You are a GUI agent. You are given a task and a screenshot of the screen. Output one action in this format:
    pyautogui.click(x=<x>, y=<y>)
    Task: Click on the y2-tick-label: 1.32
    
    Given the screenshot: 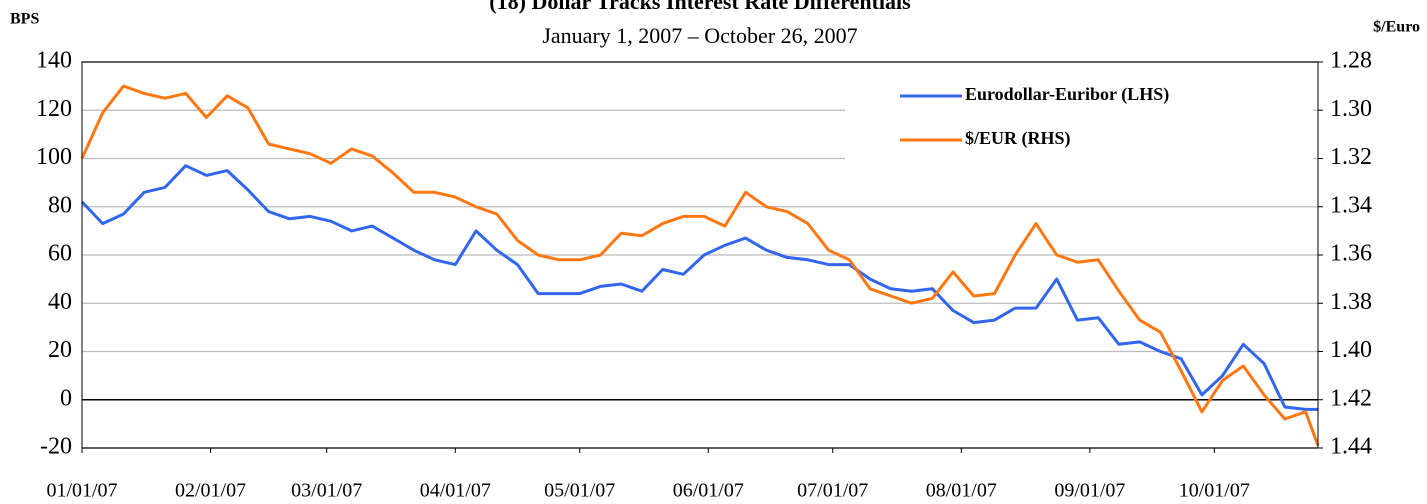 What is the action you would take?
    pyautogui.click(x=1351, y=157)
    